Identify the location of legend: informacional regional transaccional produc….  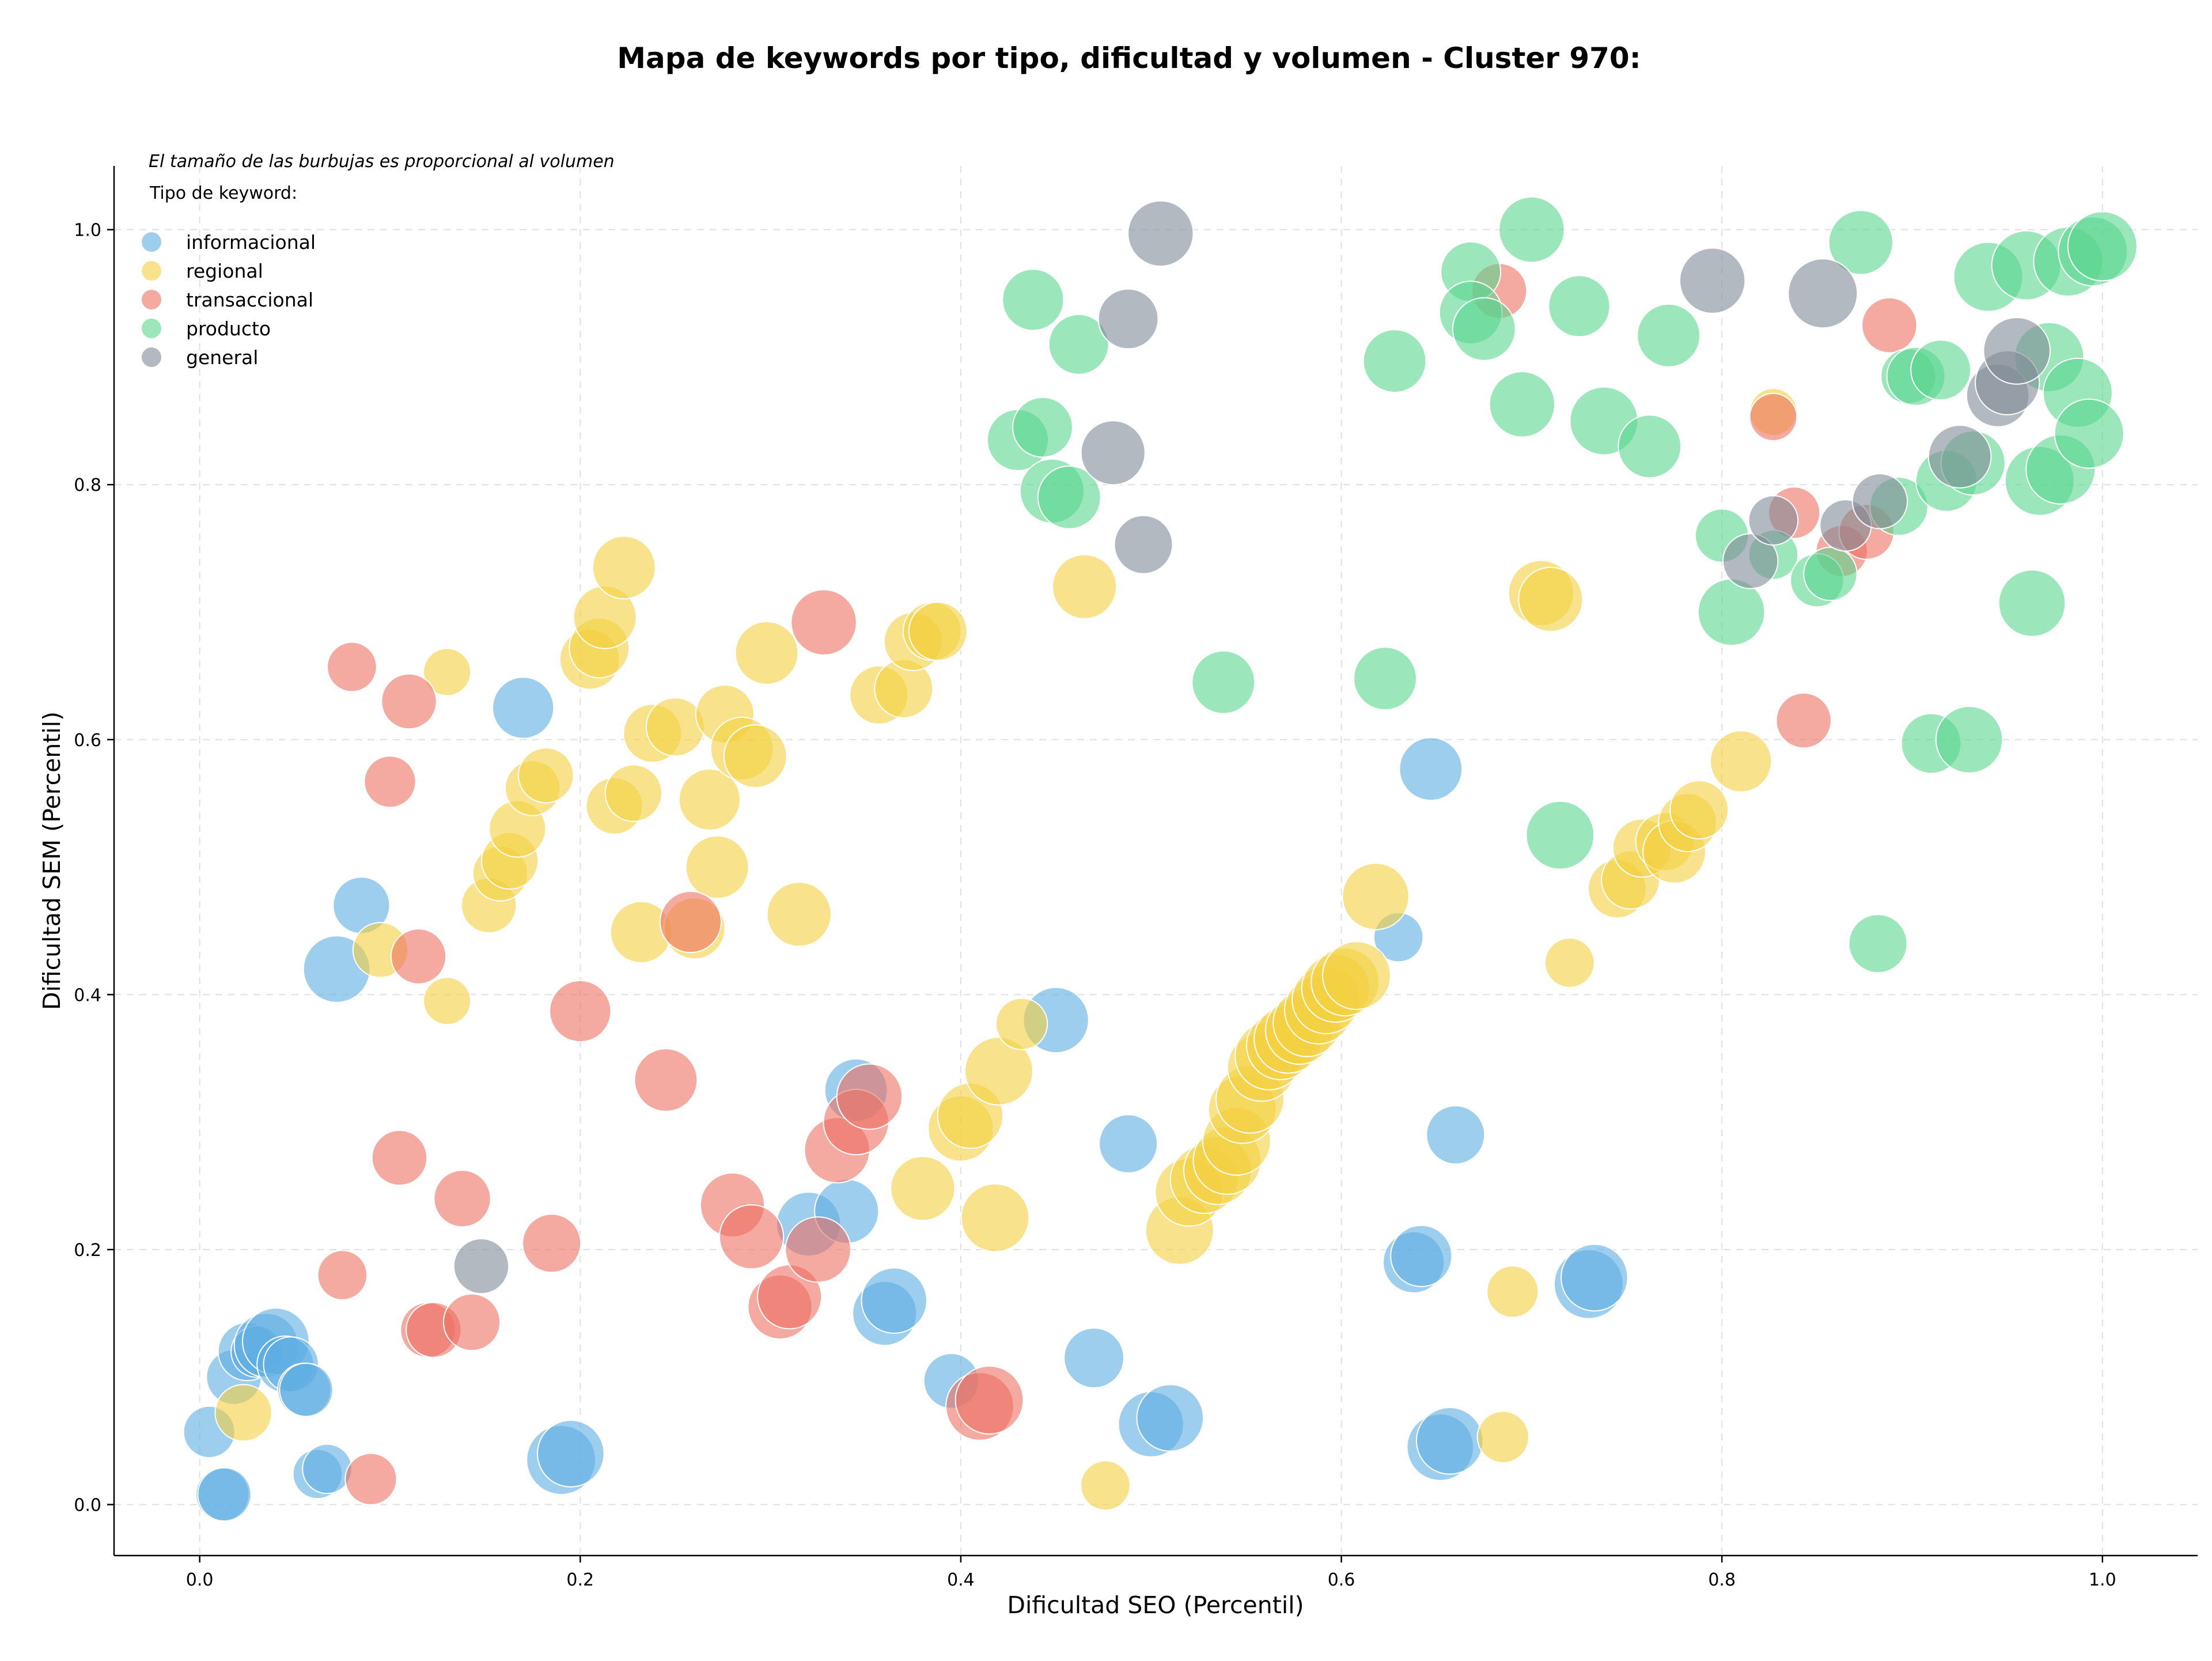
(229, 300).